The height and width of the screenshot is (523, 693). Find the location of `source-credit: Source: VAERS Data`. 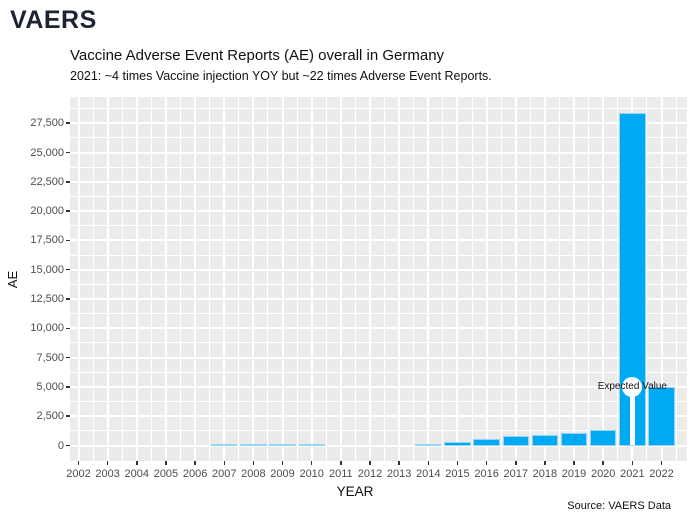

source-credit: Source: VAERS Data is located at coordinates (619, 506).